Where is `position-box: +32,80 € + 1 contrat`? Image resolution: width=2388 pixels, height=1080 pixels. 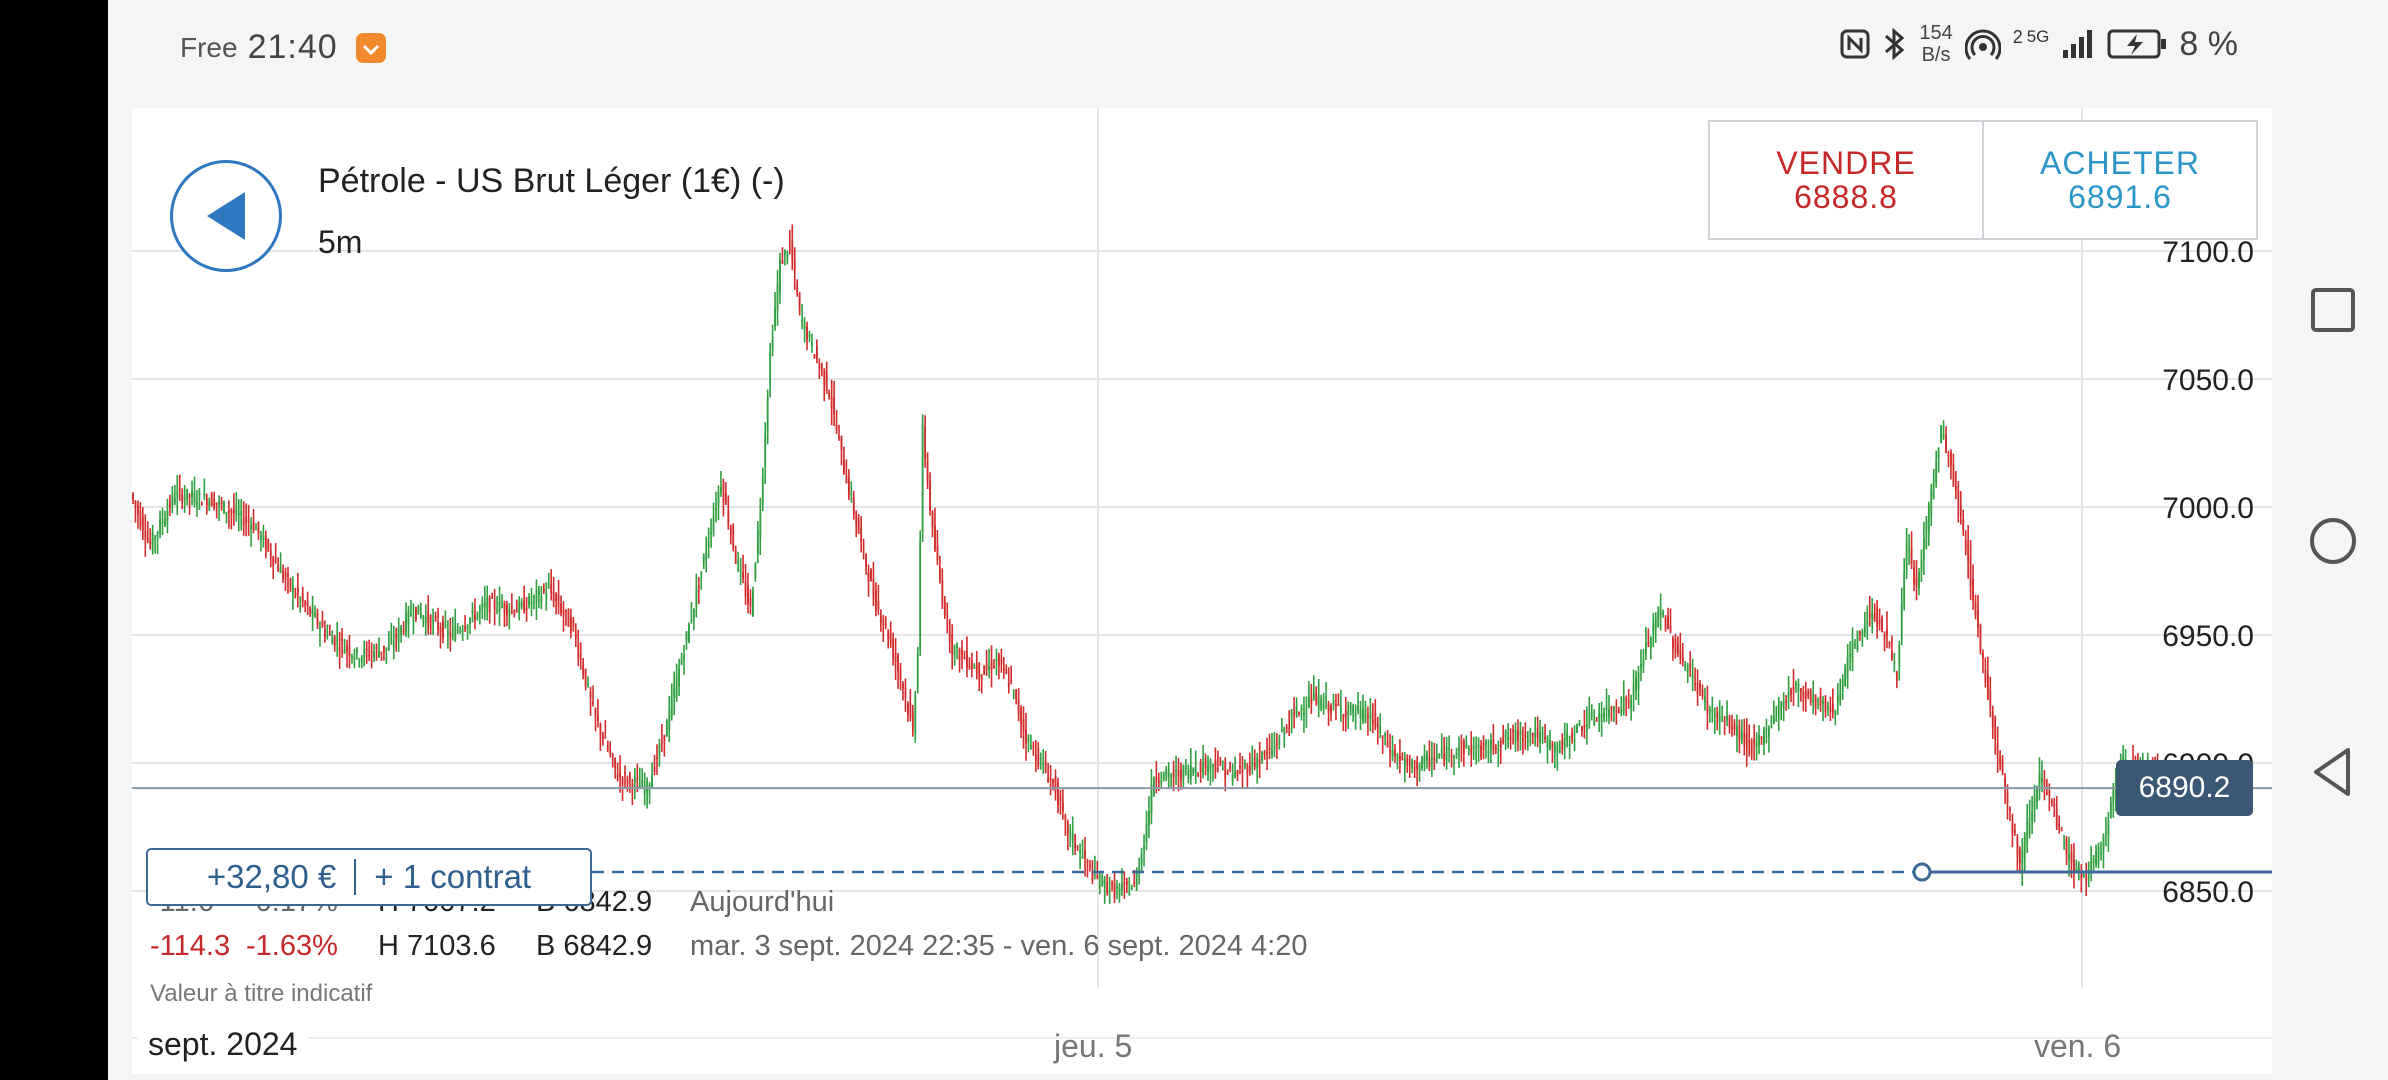
position-box: +32,80 € + 1 contrat is located at coordinates (369, 877).